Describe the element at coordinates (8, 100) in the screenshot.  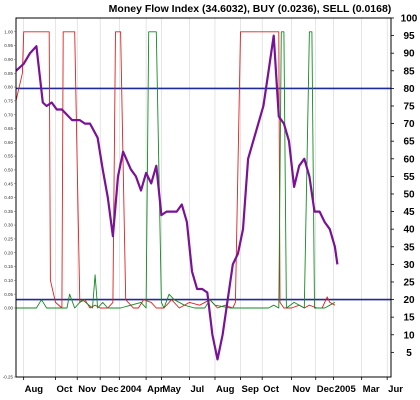
I see `left-tick-label: 0.75` at that location.